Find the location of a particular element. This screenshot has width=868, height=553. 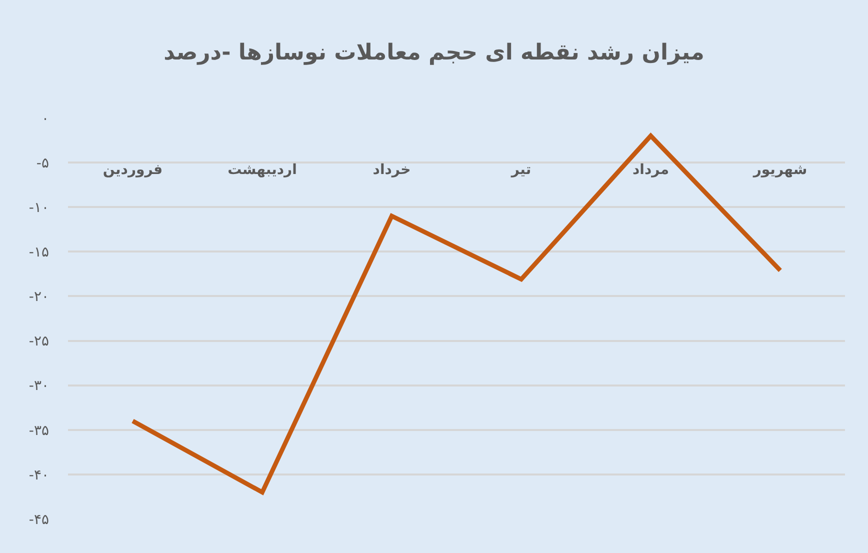

y-tick-label: -۵ is located at coordinates (42, 163).